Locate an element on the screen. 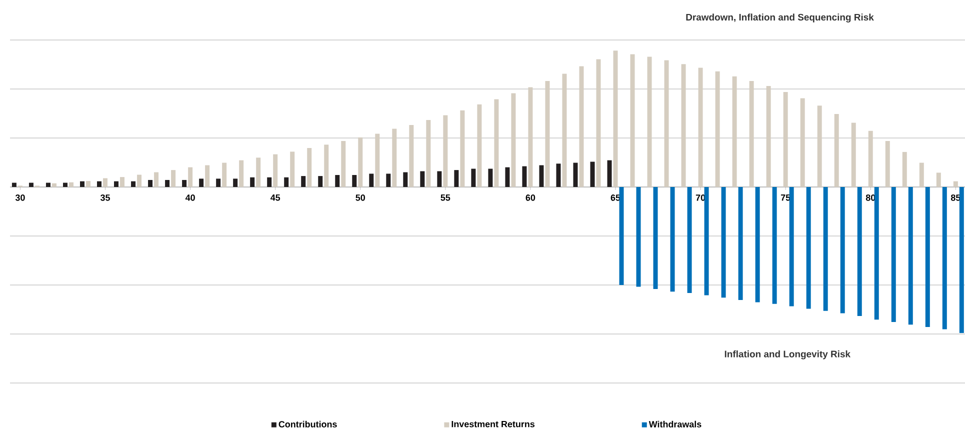  legend-label: Withdrawals is located at coordinates (675, 424).